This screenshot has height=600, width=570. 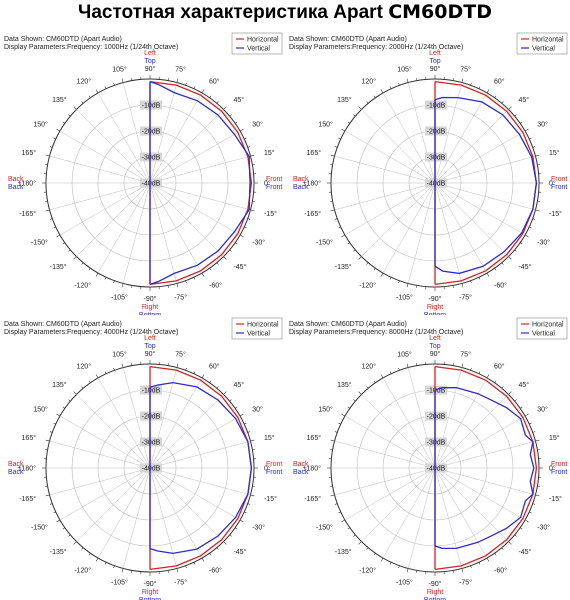 What do you see at coordinates (58, 267) in the screenshot?
I see `angle-label: -135°` at bounding box center [58, 267].